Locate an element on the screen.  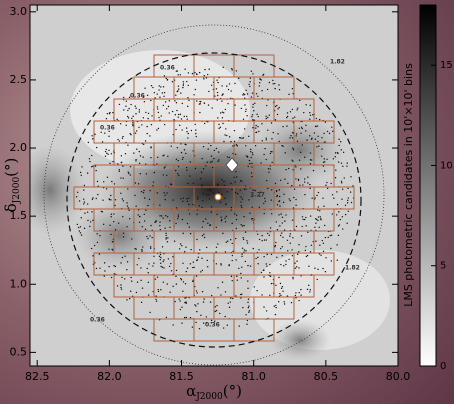
colorbar is located at coordinates (428, 185).